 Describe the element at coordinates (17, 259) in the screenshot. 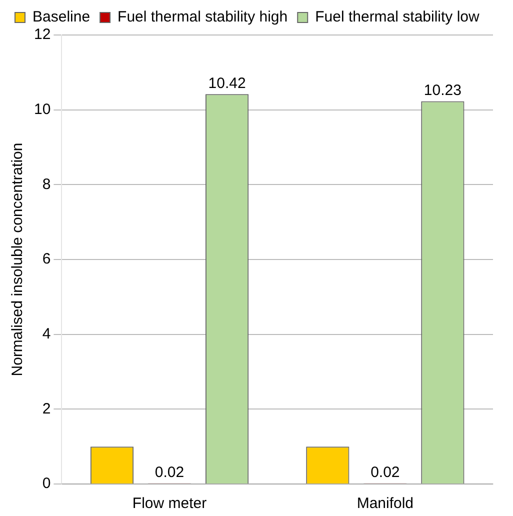

I see `y-axis-title: Normalised insoluble concentration` at that location.